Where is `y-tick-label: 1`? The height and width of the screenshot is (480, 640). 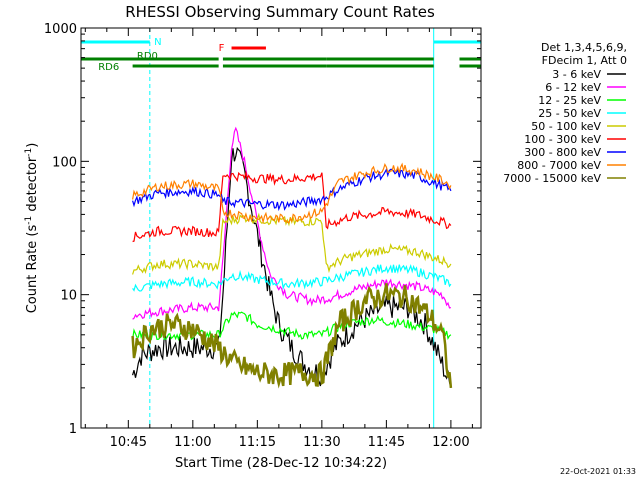
y-tick-label: 1 is located at coordinates (73, 429).